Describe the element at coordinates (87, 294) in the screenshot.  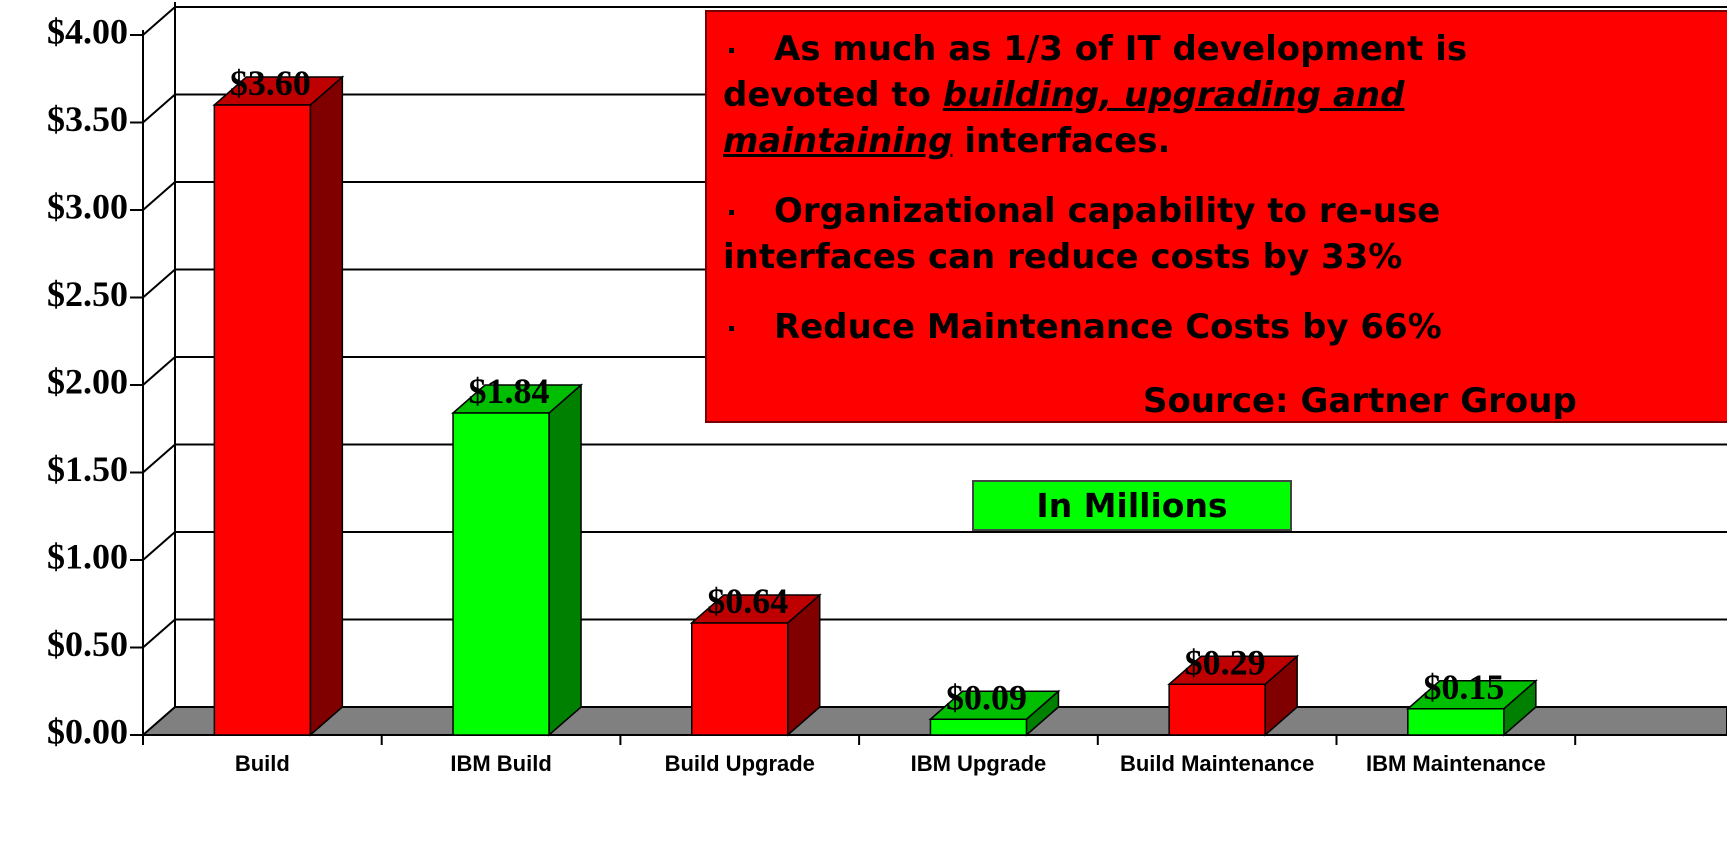
I see `y-tick-label: $2.50` at that location.